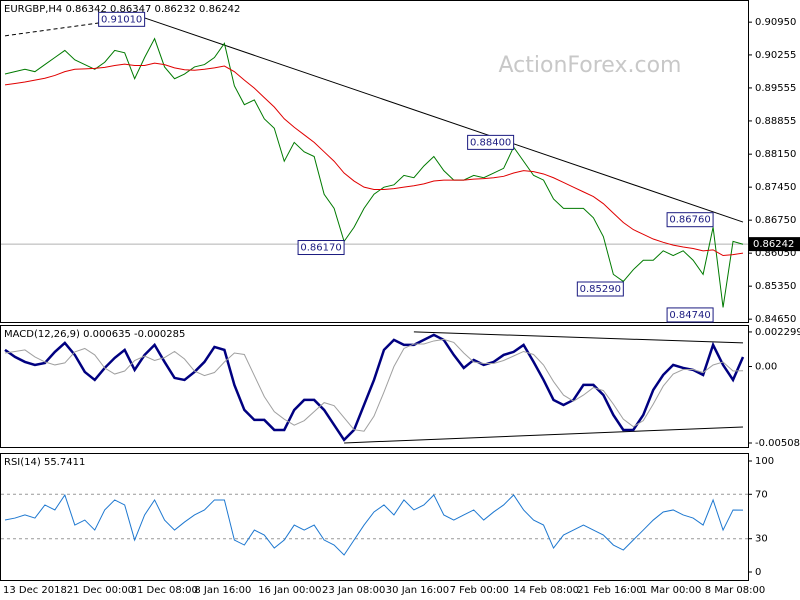  What do you see at coordinates (775, 121) in the screenshot?
I see `y-tick-label: 0.88855` at bounding box center [775, 121].